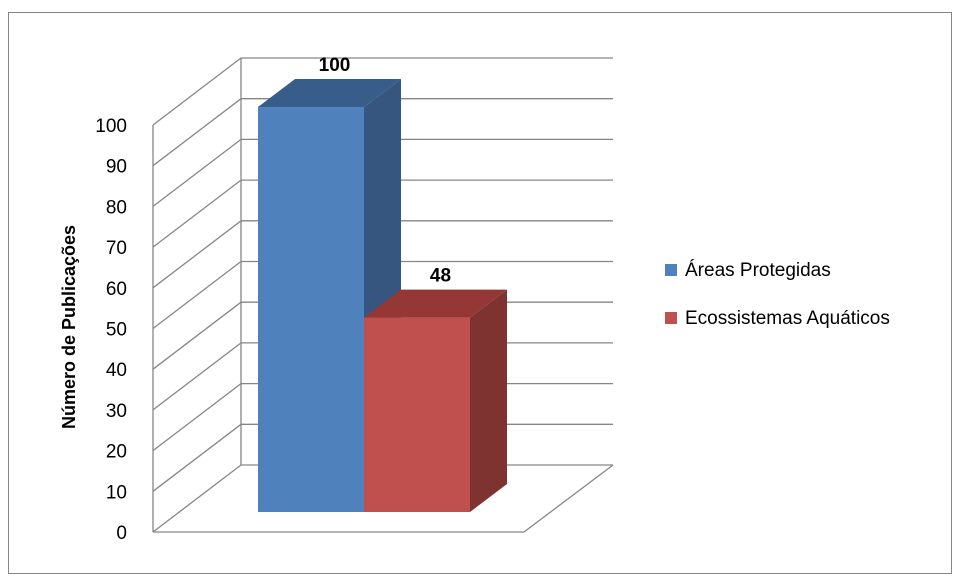 This screenshot has width=955, height=578. I want to click on y-tick-label: 100, so click(111, 126).